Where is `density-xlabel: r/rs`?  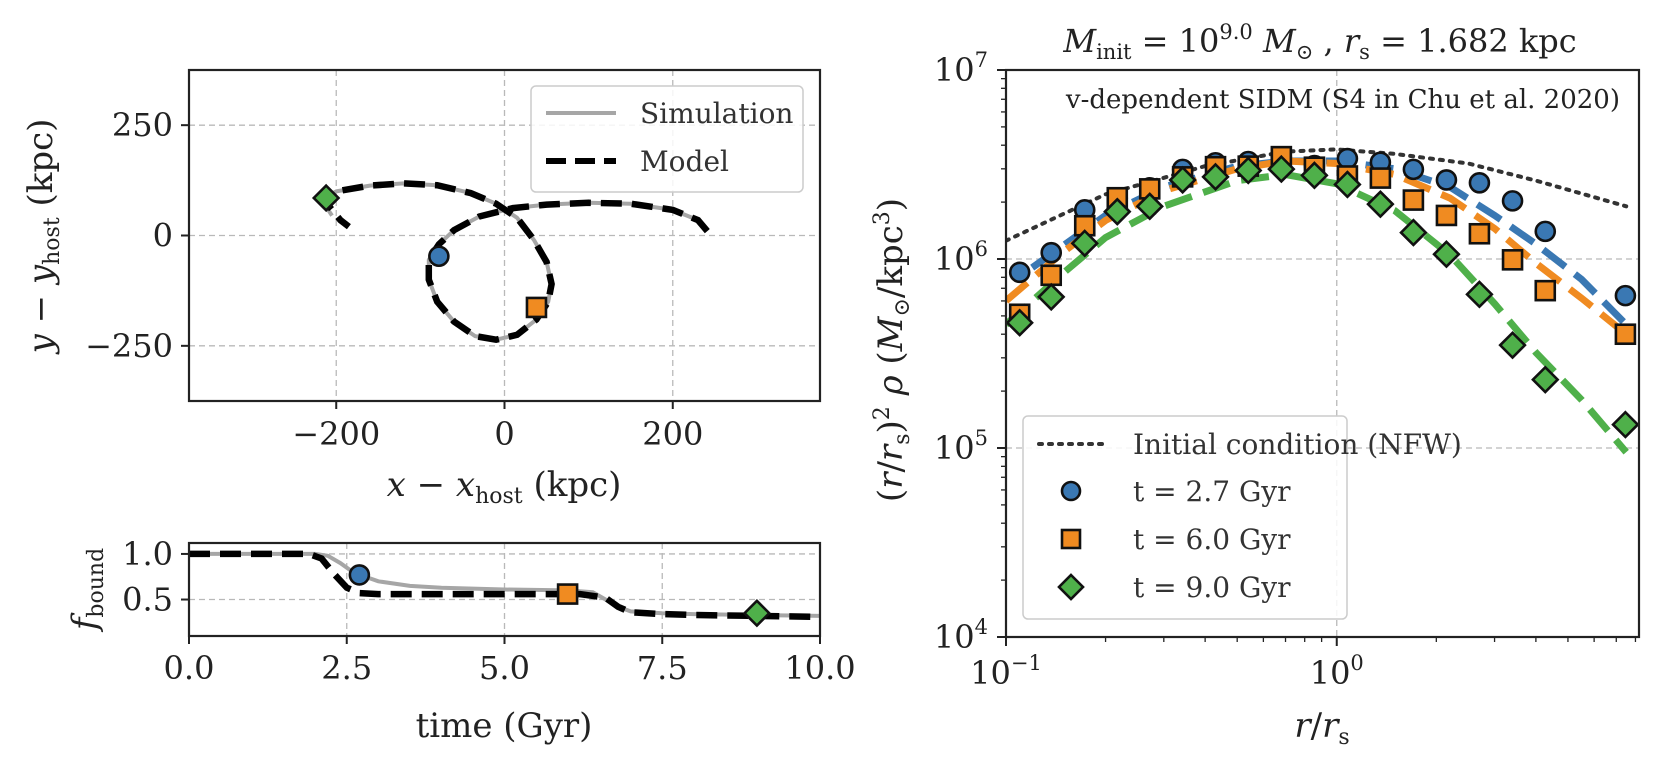 density-xlabel: r/rs is located at coordinates (1321, 728).